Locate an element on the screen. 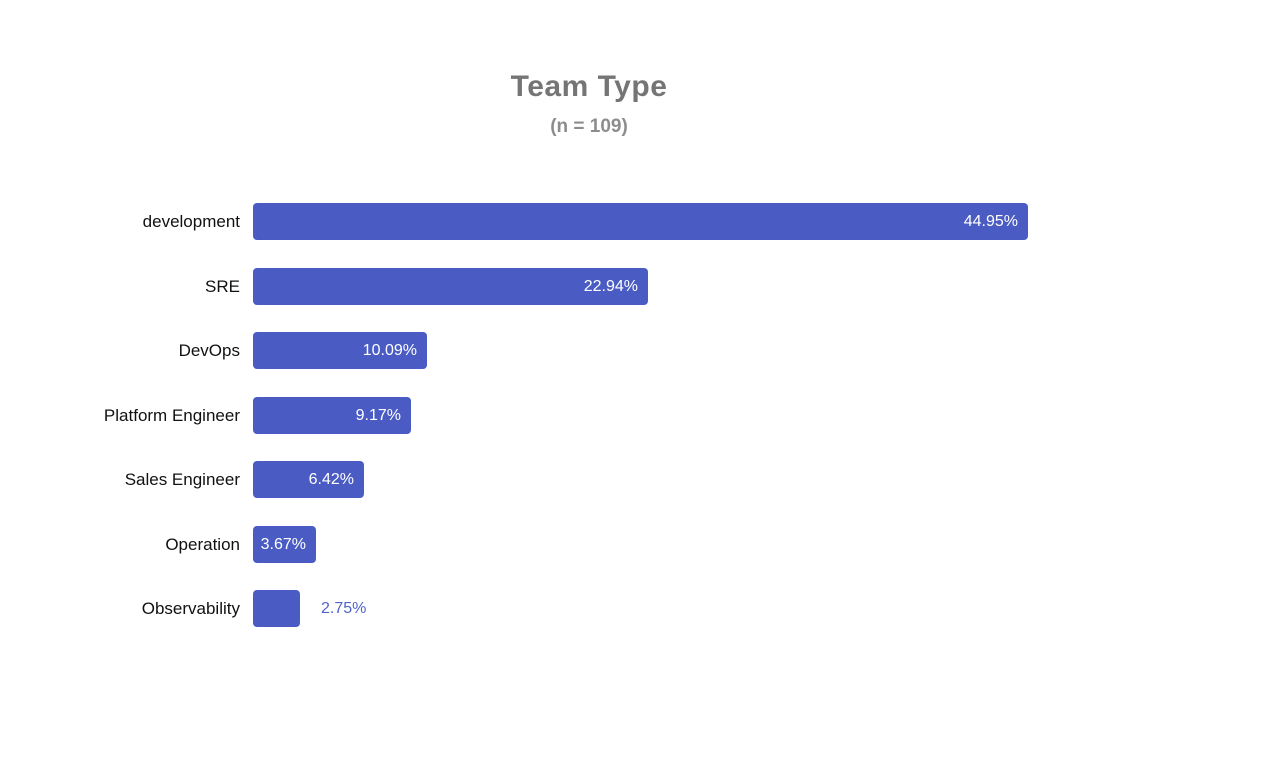  value-label: 6.42% is located at coordinates (331, 479).